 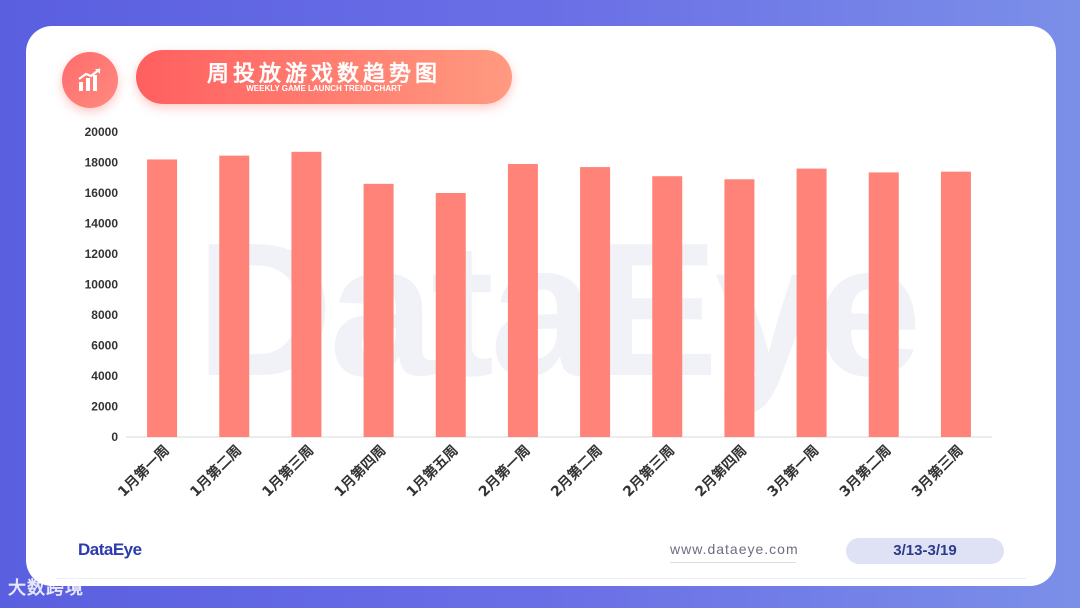 I want to click on chart-title: 周投放游戏数趋势图, so click(x=323, y=74).